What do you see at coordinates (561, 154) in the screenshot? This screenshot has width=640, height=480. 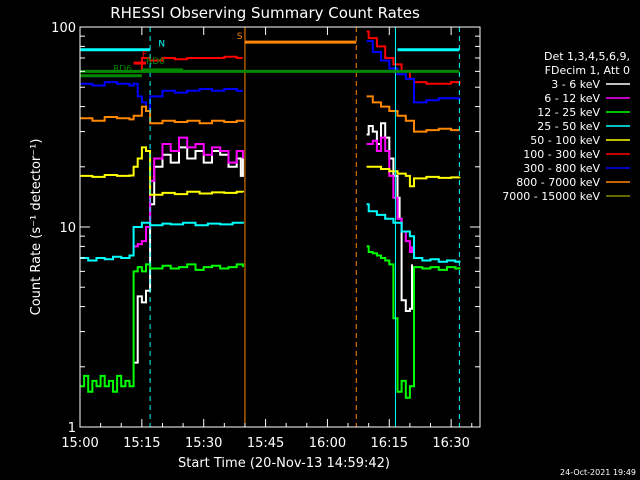 I see `legend-label-100-300-kev: 100 - 300 keV` at bounding box center [561, 154].